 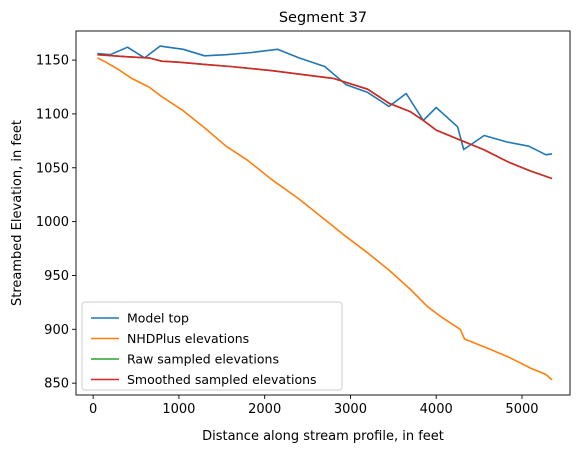 What do you see at coordinates (178, 409) in the screenshot?
I see `x-tick-label: 1000` at bounding box center [178, 409].